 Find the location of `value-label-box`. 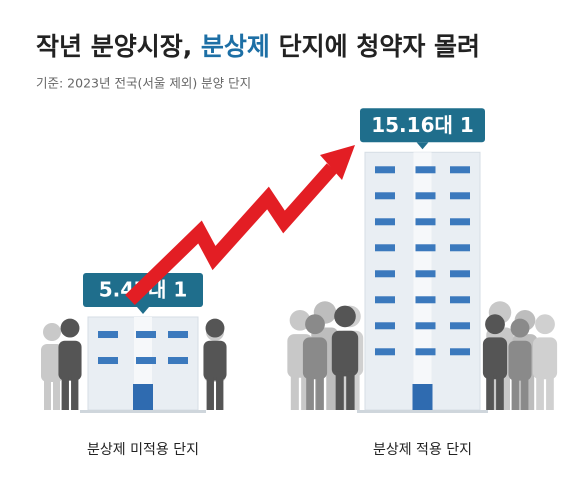

value-label-box is located at coordinates (422, 125).